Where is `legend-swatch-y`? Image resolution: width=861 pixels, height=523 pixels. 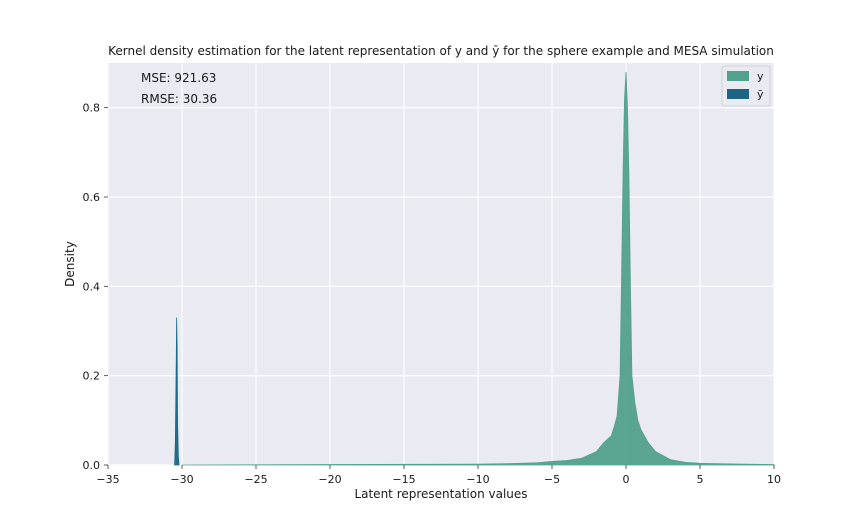 legend-swatch-y is located at coordinates (738, 76).